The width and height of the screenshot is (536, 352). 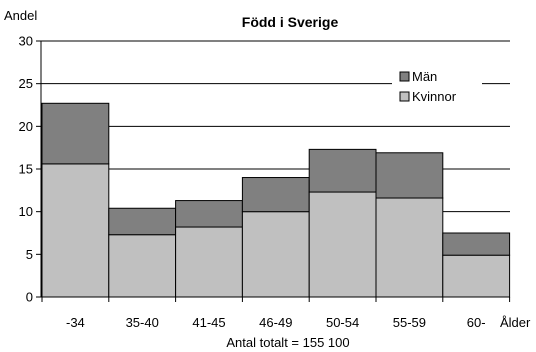 What do you see at coordinates (26, 83) in the screenshot?
I see `y-tick-label: 25` at bounding box center [26, 83].